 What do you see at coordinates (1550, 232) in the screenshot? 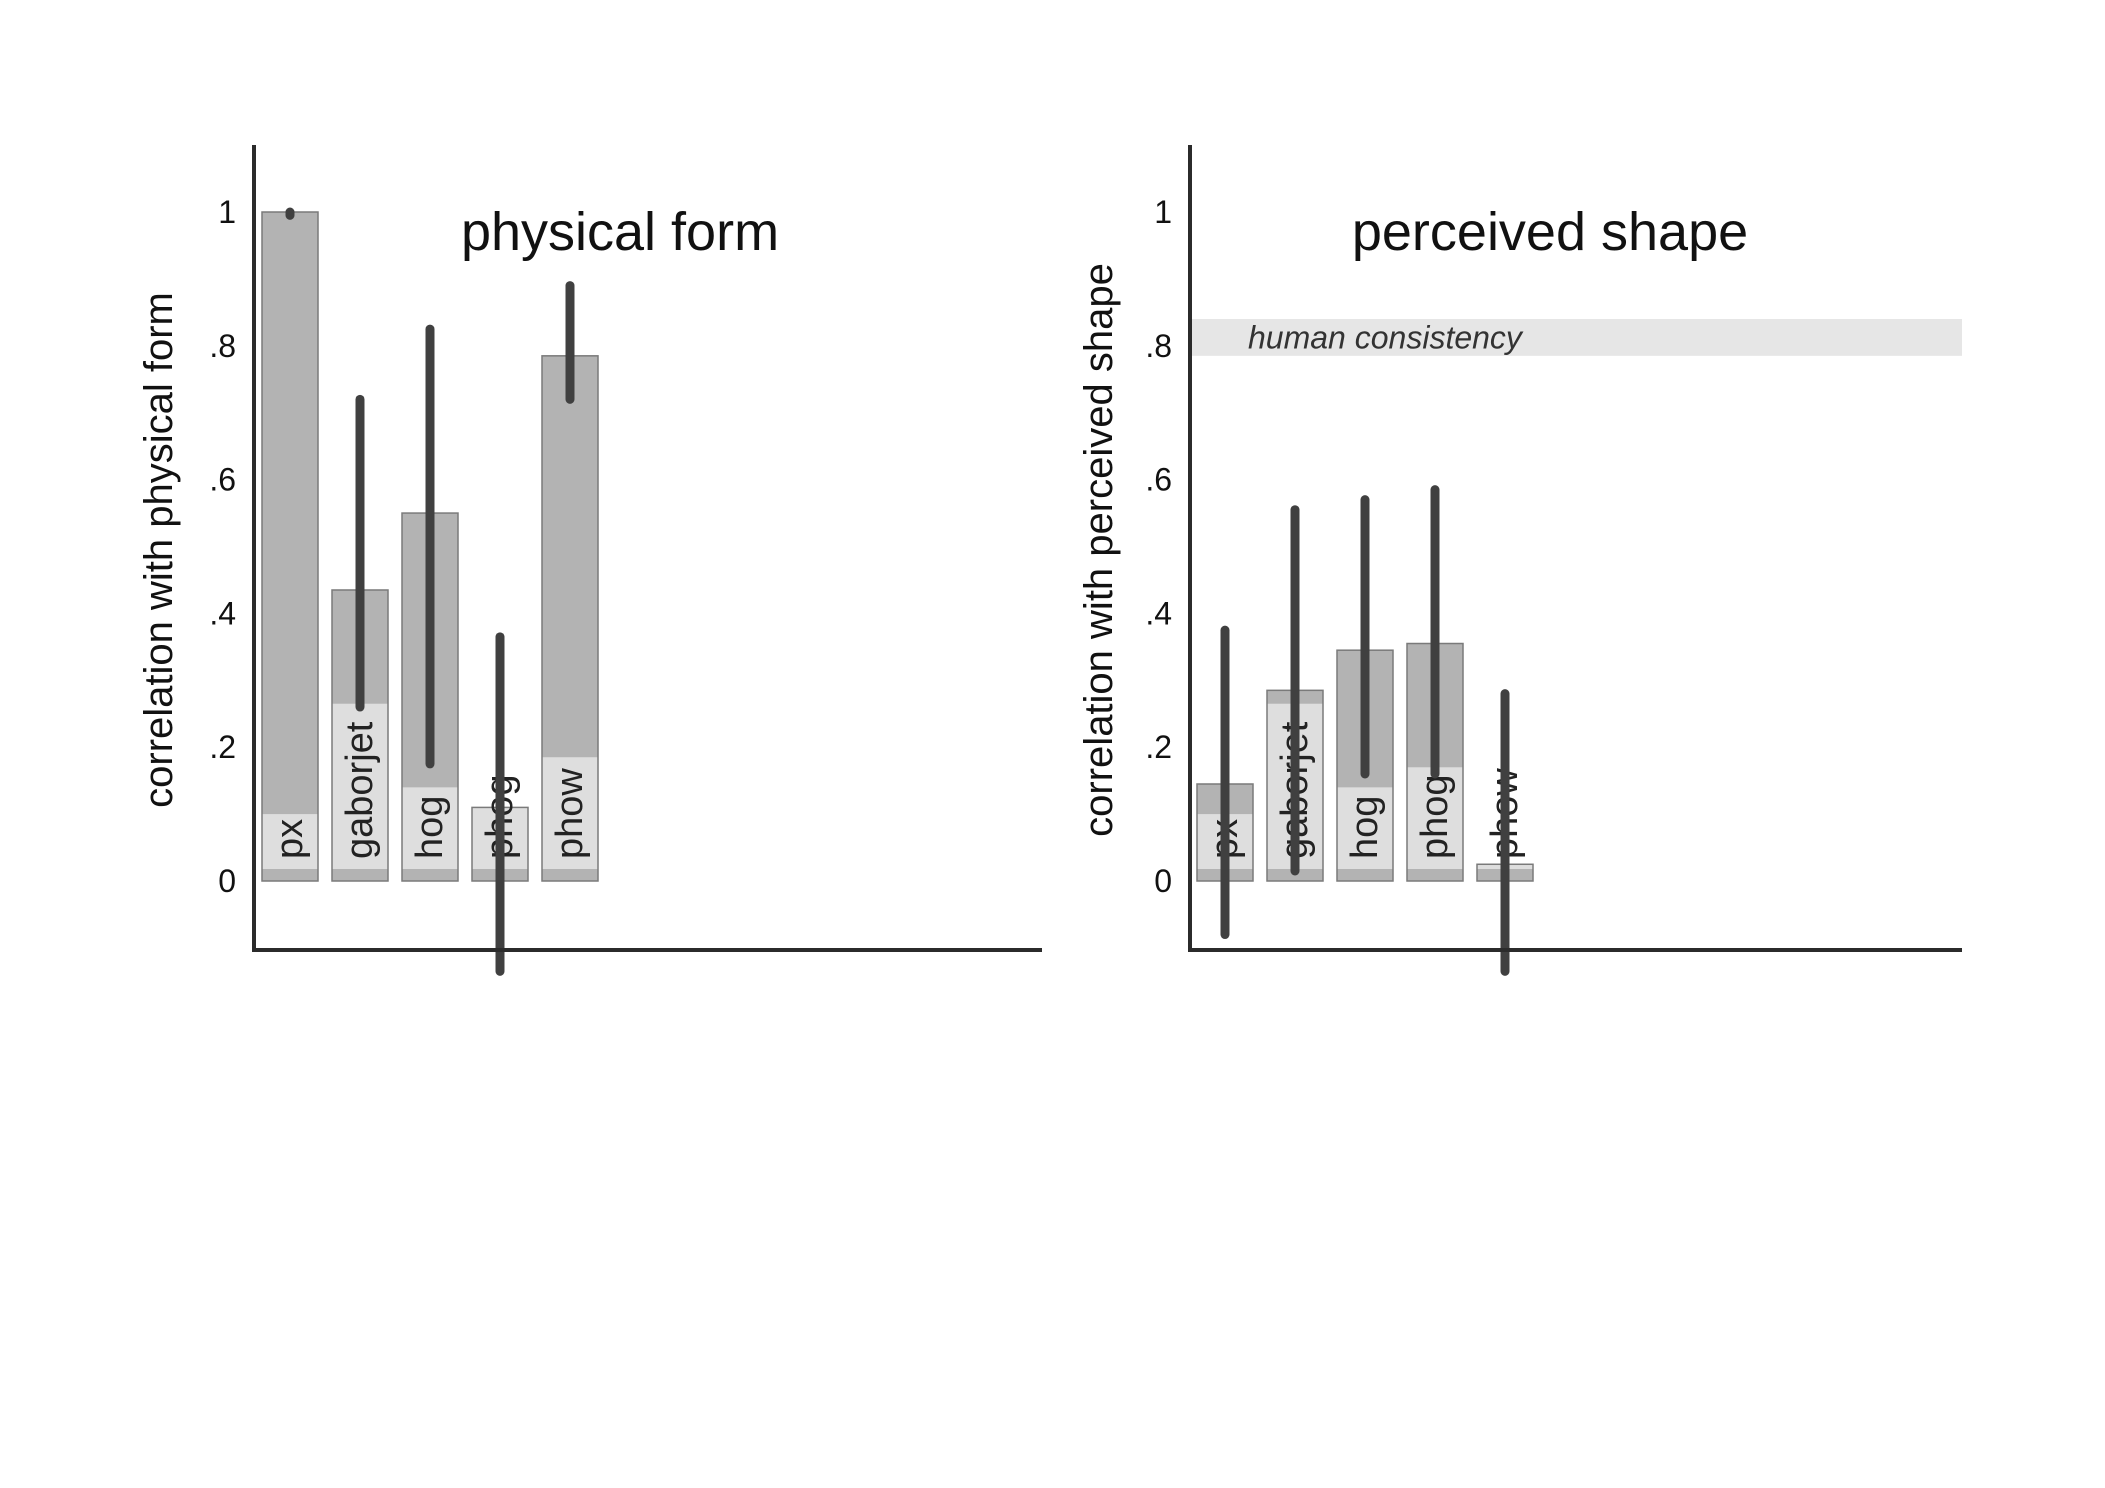
I see `chart-title: perceived shape` at bounding box center [1550, 232].